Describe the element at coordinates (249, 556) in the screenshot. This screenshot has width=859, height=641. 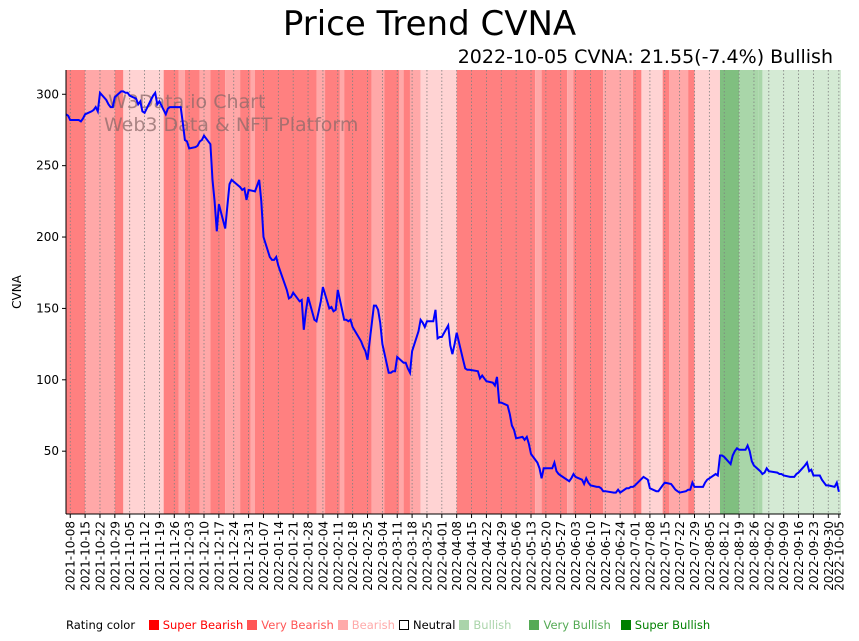
I see `x-tick-label: 2021-12-31` at that location.